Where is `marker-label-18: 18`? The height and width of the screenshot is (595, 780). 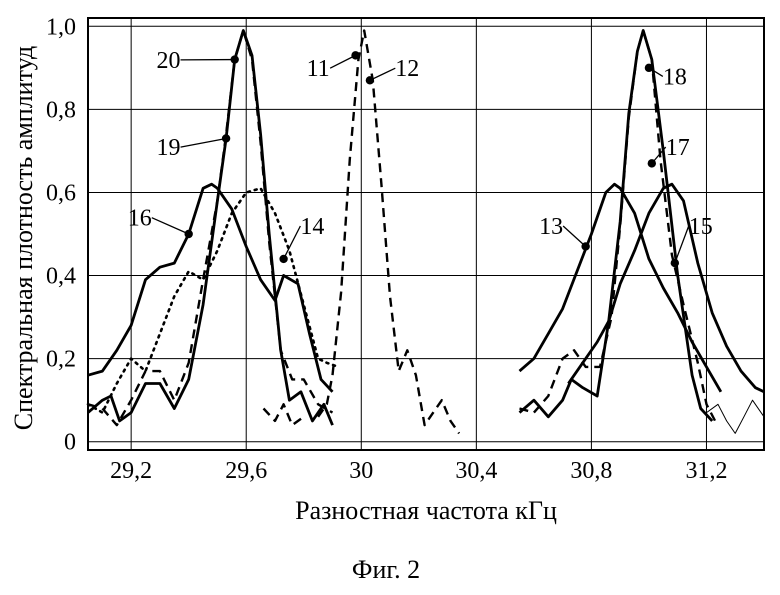 marker-label-18: 18 is located at coordinates (675, 77).